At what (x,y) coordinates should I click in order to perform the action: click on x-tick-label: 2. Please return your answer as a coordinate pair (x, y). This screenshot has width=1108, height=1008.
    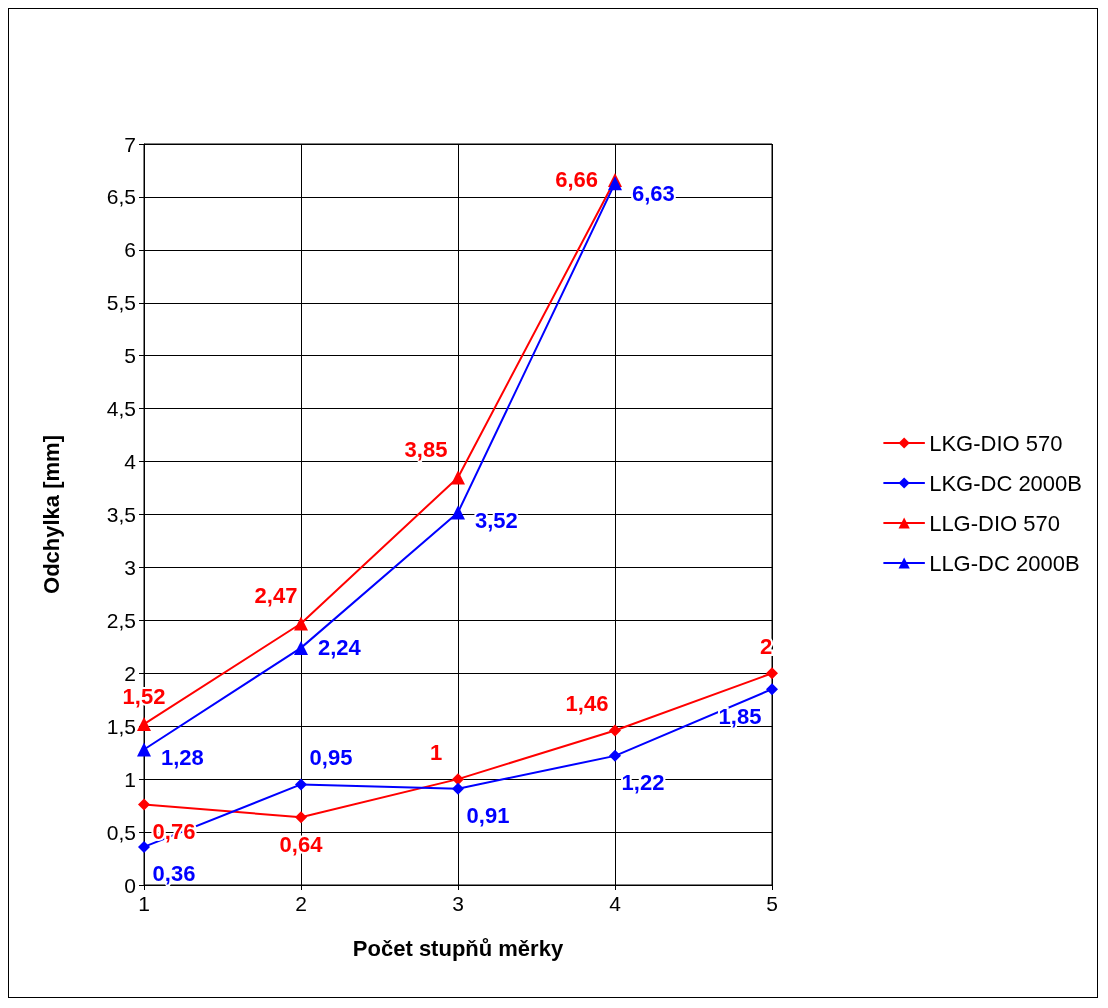
    Looking at the image, I should click on (301, 903).